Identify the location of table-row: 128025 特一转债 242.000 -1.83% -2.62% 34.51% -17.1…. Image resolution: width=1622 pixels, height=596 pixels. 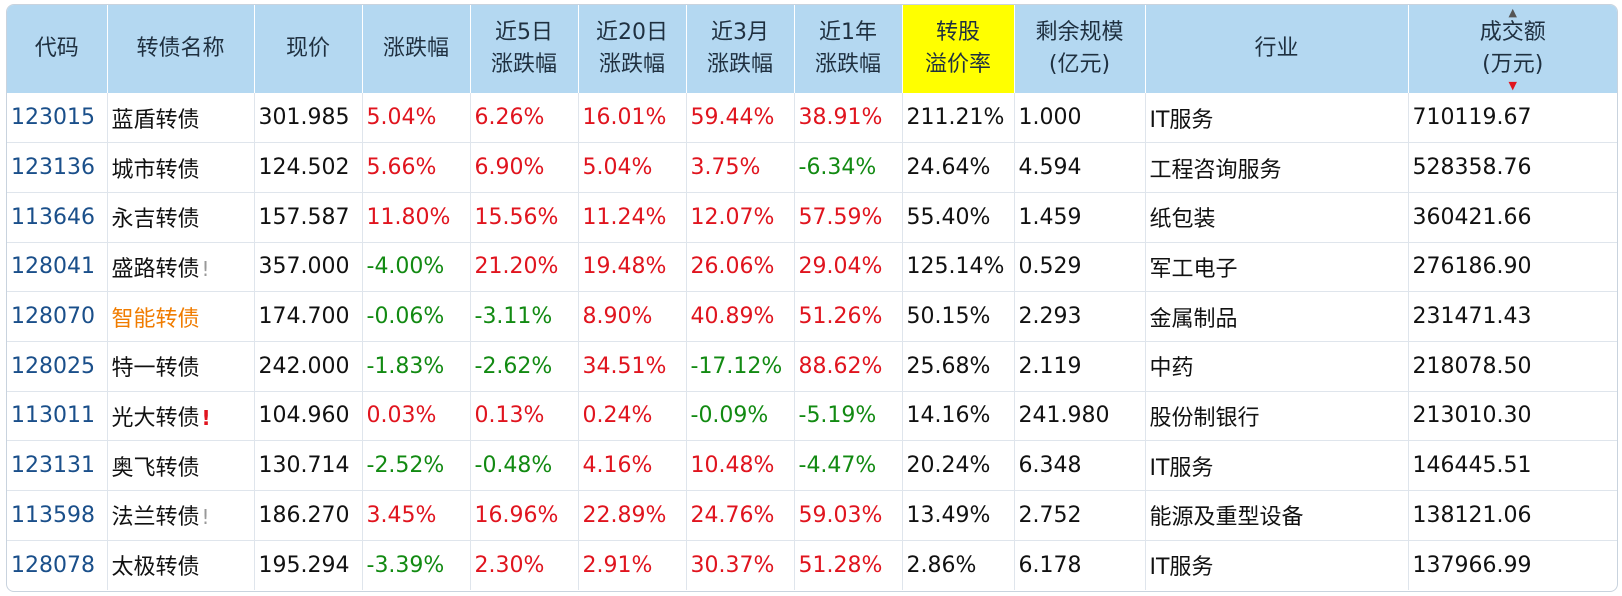
(812, 366).